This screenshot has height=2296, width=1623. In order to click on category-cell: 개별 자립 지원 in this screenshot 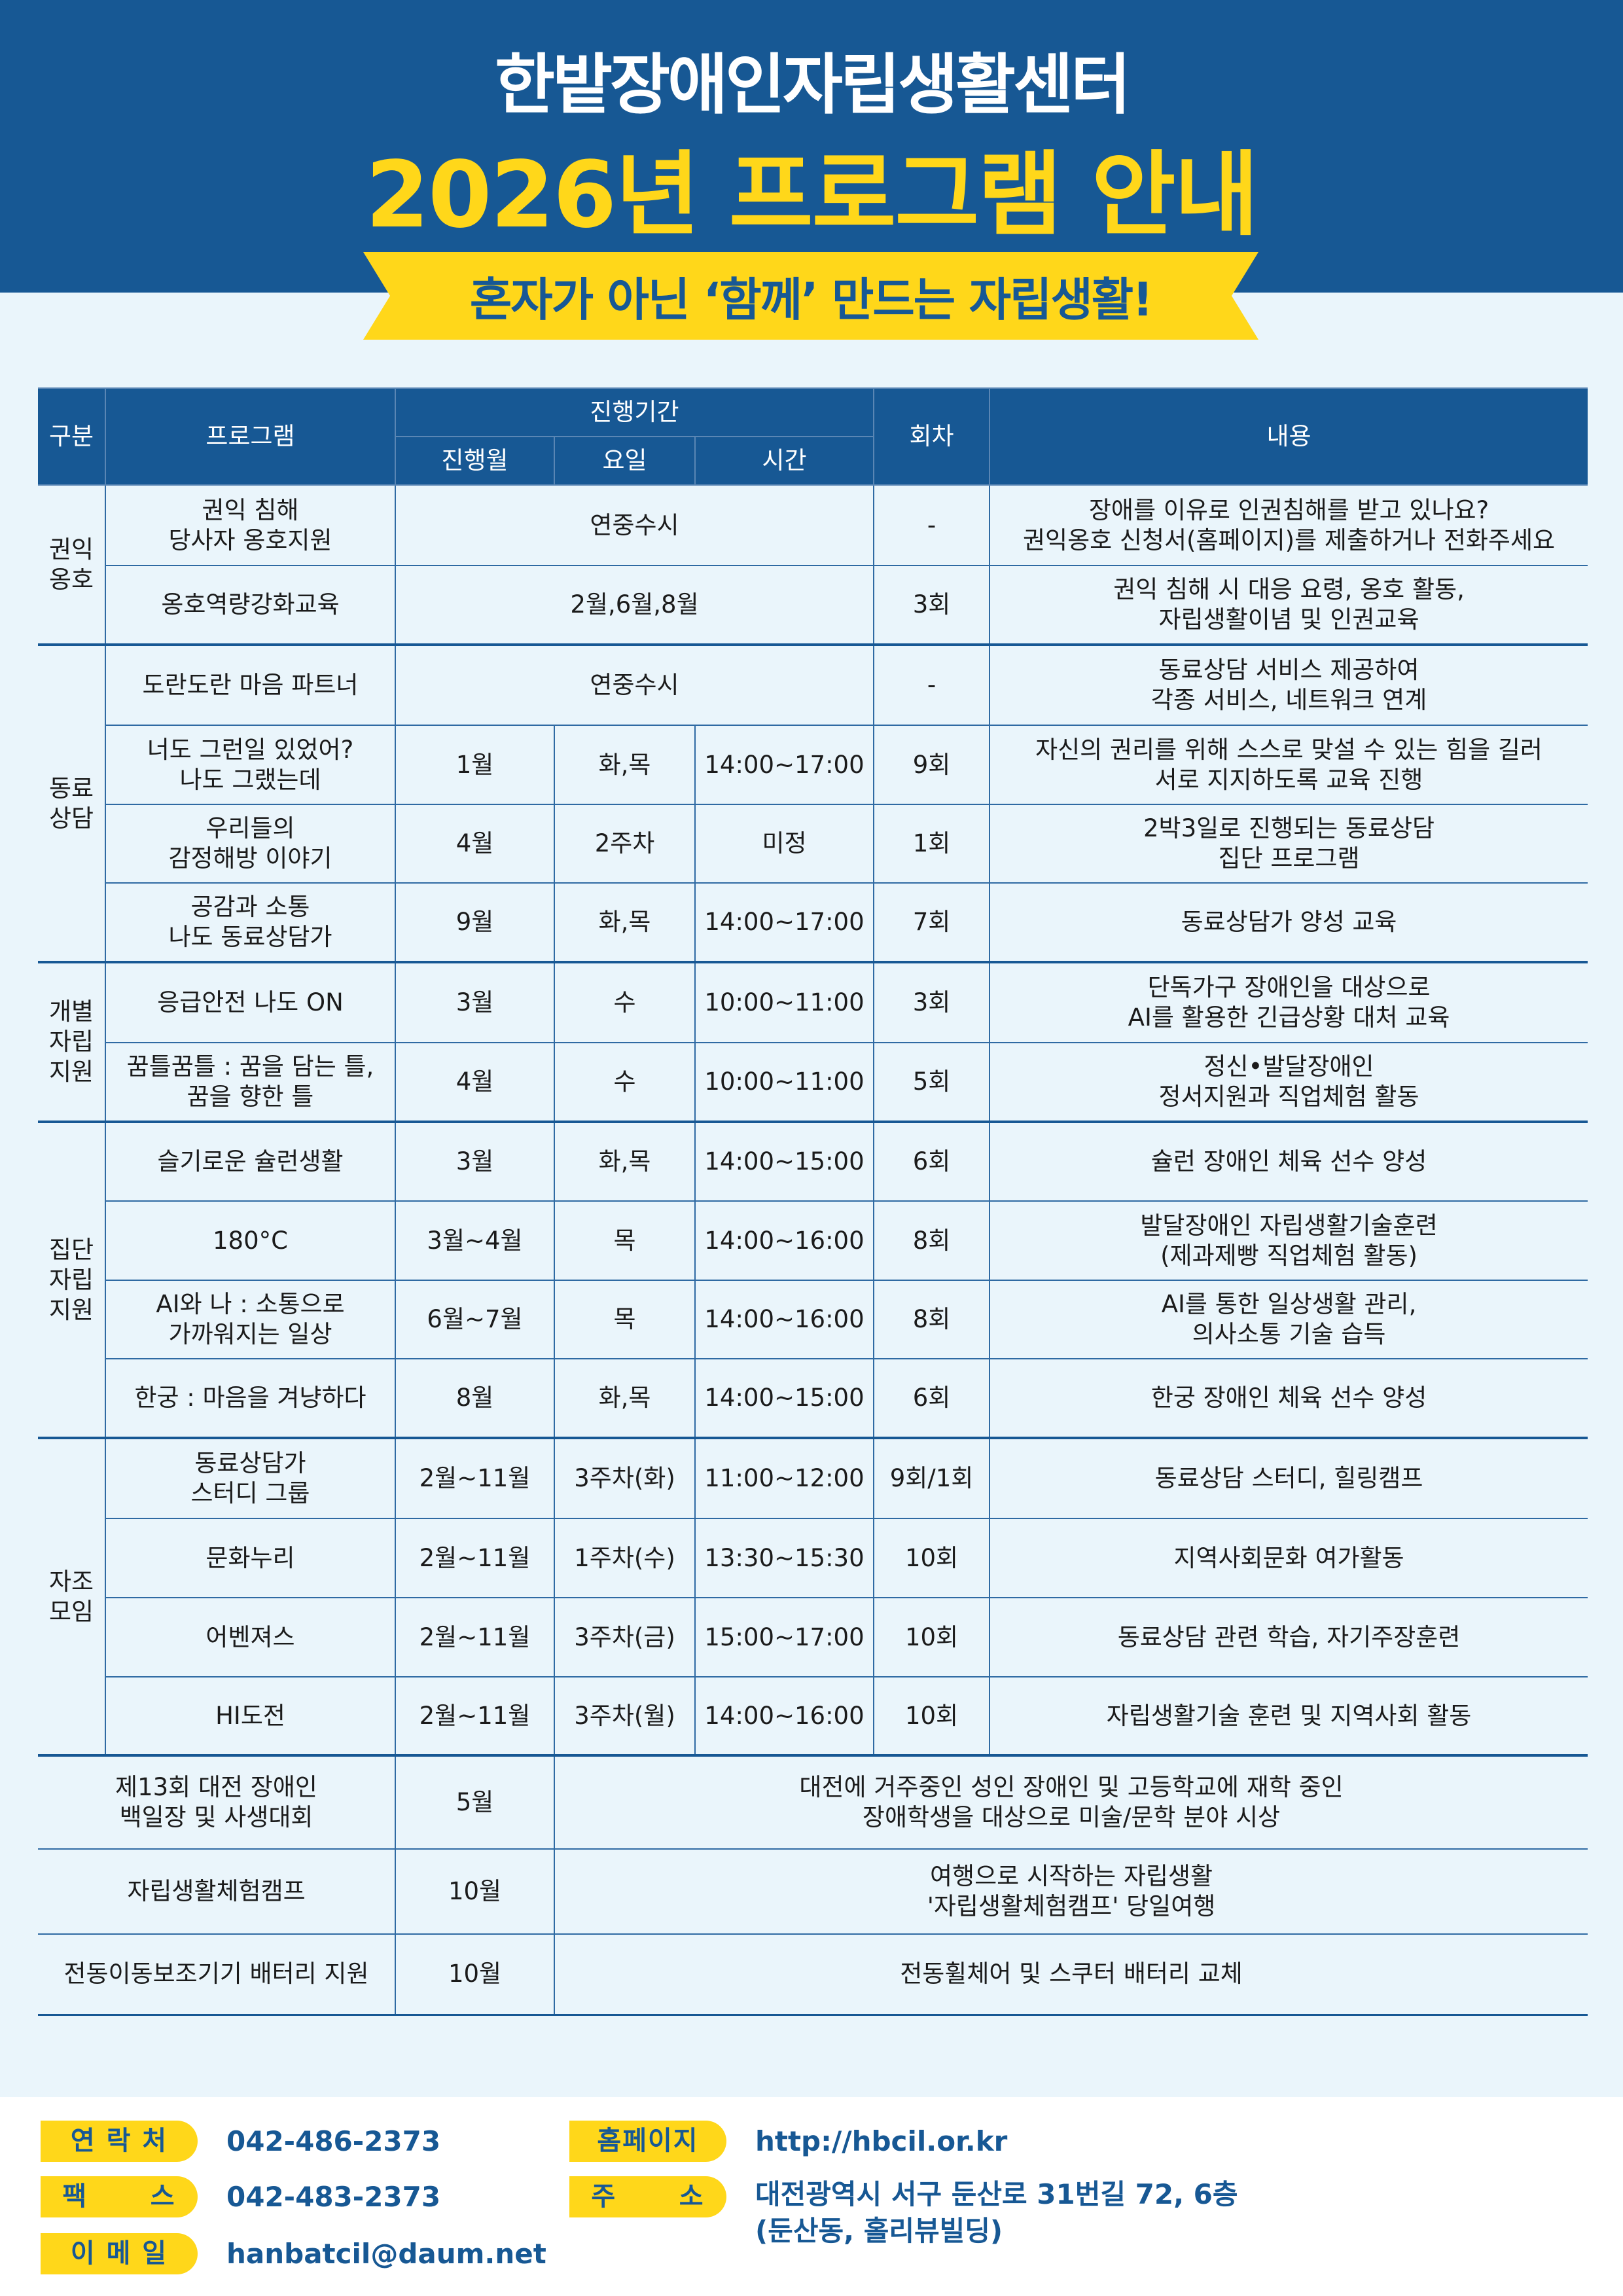, I will do `click(72, 1041)`.